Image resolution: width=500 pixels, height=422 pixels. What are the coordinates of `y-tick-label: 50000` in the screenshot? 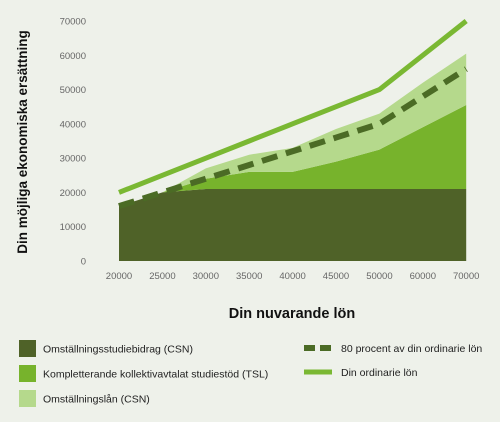 It's located at (73, 90).